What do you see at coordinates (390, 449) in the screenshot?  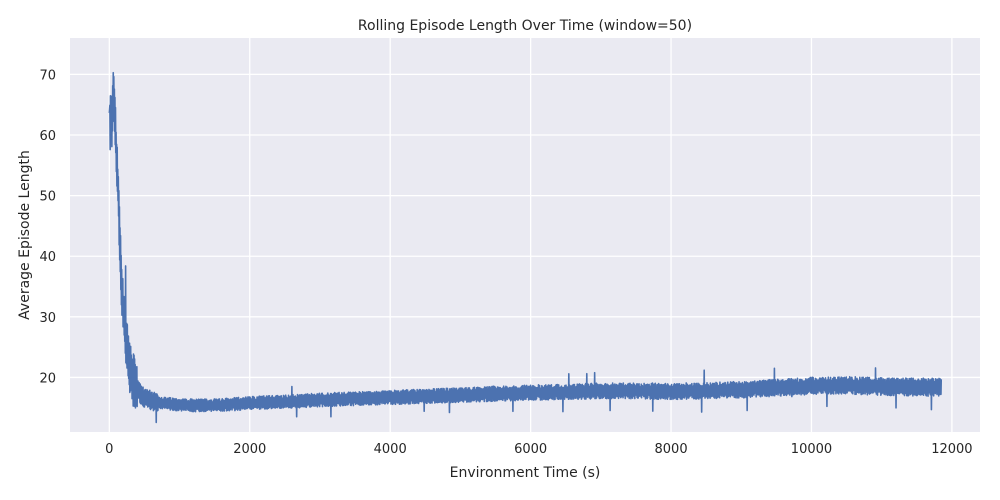 I see `x-tick-label: 4000` at bounding box center [390, 449].